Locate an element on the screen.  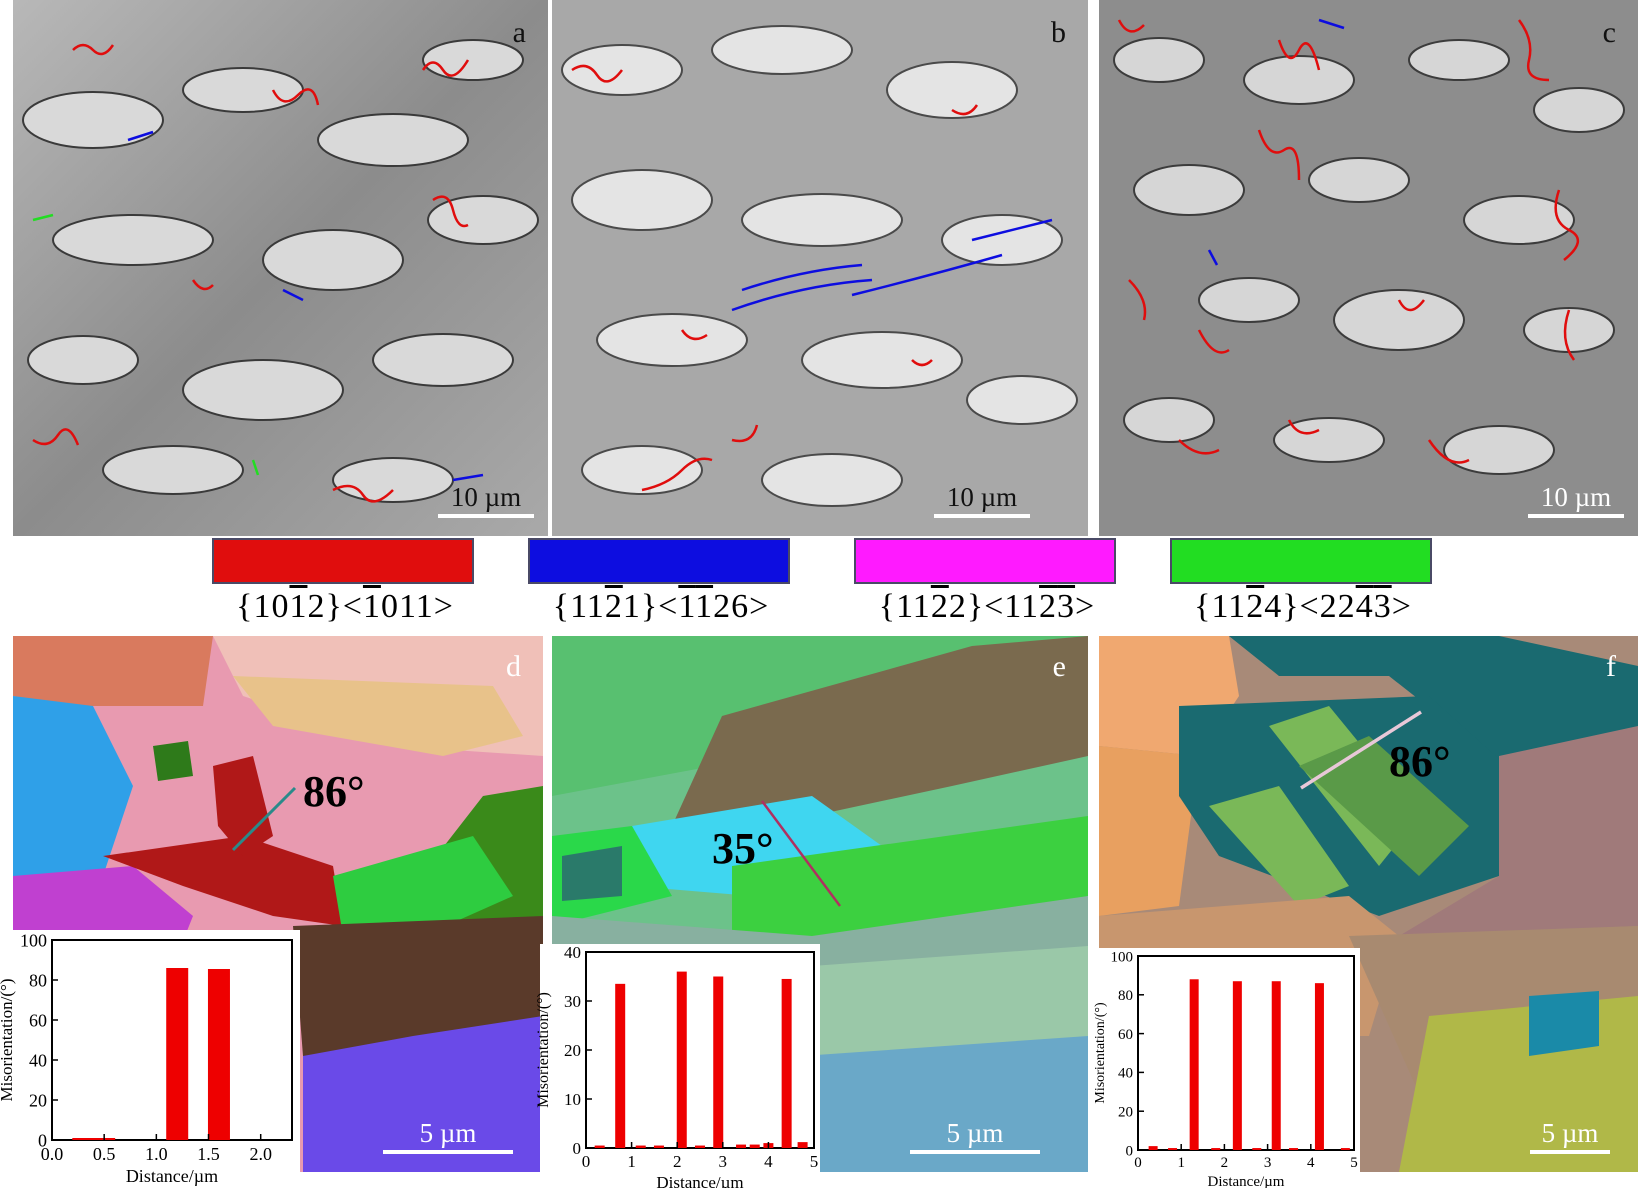
x-tick-label: 2 is located at coordinates (1225, 1163).